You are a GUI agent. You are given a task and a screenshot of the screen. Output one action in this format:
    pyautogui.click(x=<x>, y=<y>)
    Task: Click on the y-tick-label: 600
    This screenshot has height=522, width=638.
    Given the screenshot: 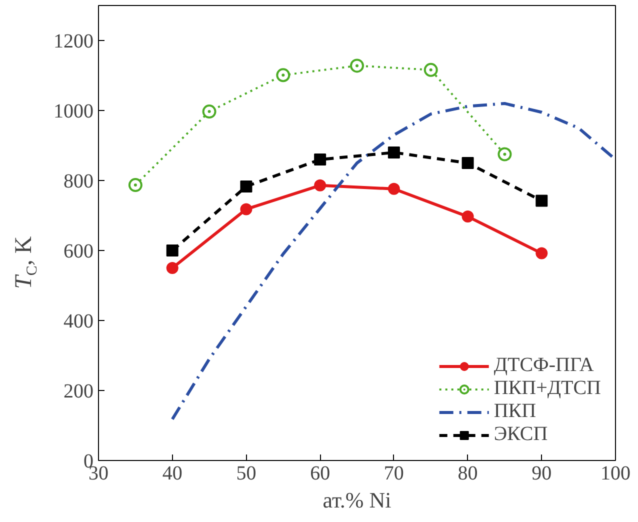 What is the action you would take?
    pyautogui.click(x=79, y=251)
    